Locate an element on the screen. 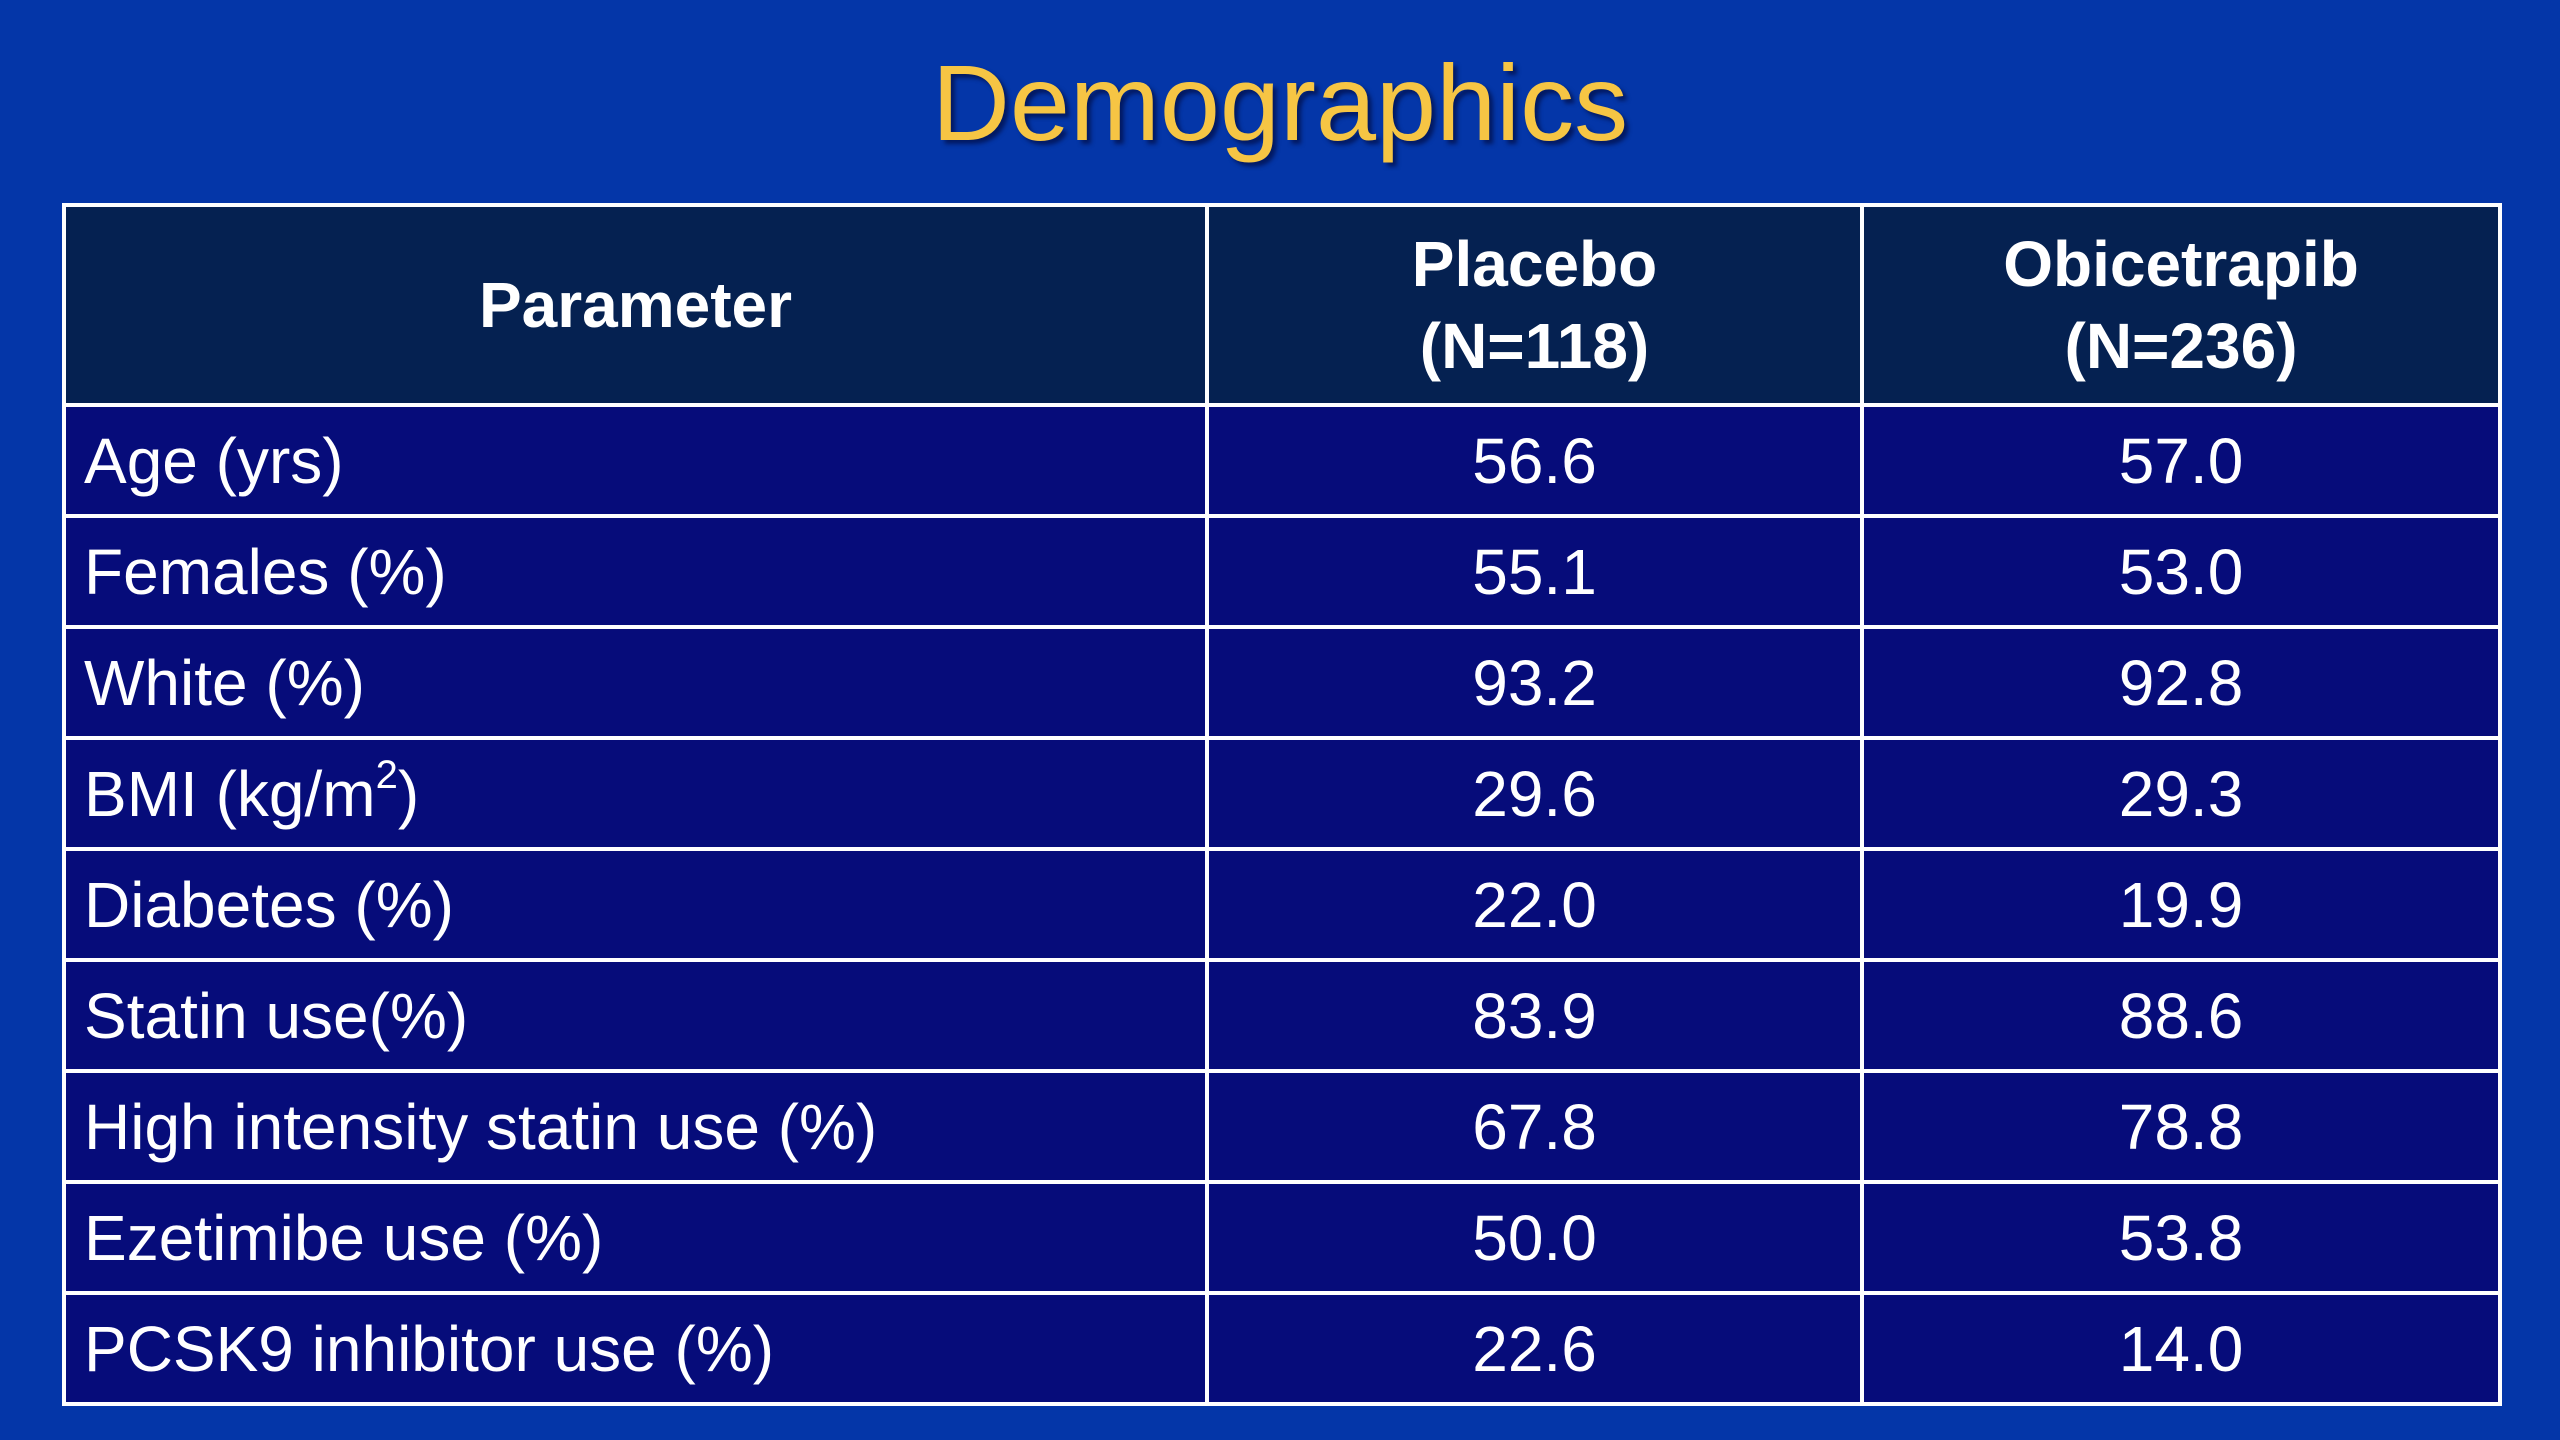 Image resolution: width=2560 pixels, height=1440 pixels. row-placebo-value: 29.6 is located at coordinates (1534, 793).